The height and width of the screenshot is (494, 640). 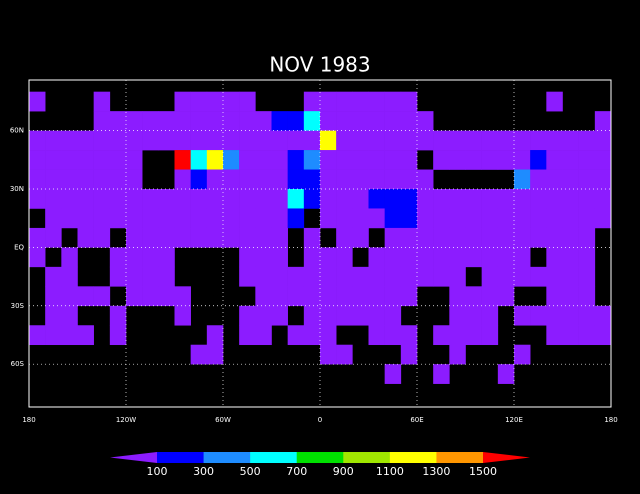 I want to click on colorbar-label: 500, so click(x=250, y=471).